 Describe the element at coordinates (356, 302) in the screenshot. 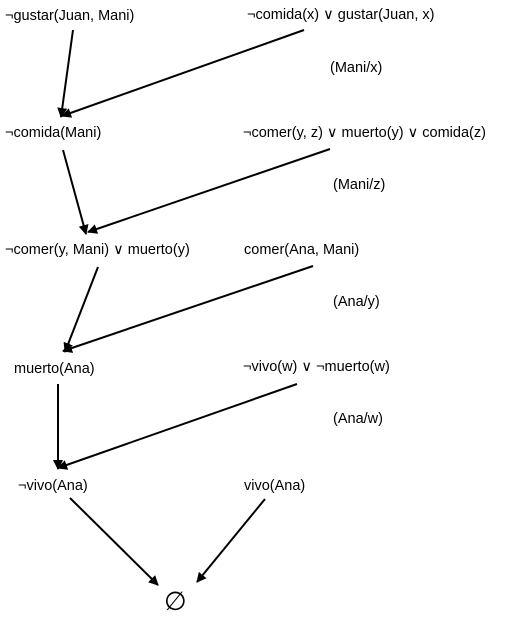

I see `substitution-s3: (Ana/y)` at that location.